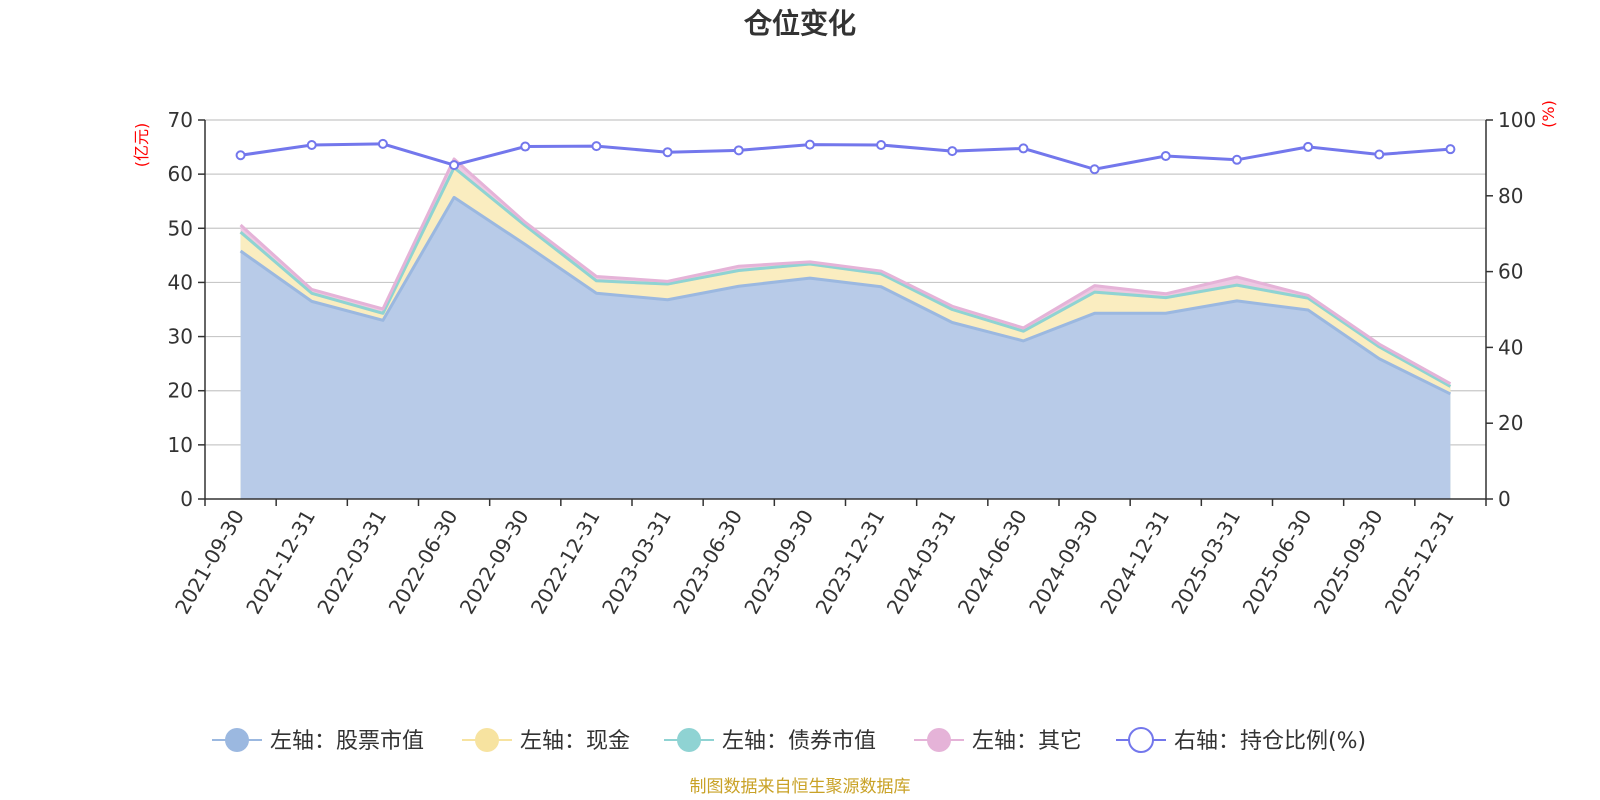  I want to click on x-tick-label: 2022-12-31, so click(565, 562).